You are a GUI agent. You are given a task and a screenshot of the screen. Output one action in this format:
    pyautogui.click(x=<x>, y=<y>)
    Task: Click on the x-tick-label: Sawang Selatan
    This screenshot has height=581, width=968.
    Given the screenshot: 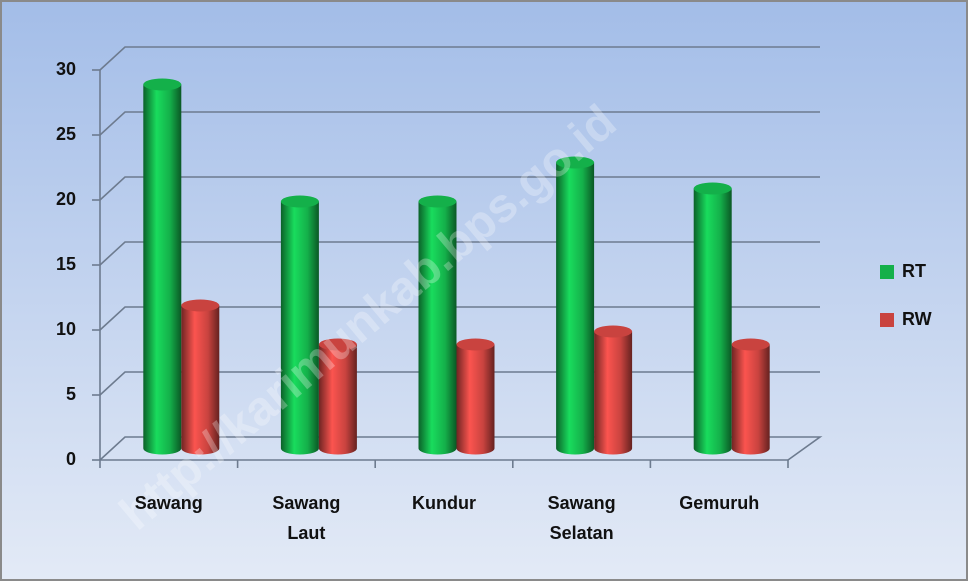 What is the action you would take?
    pyautogui.click(x=582, y=518)
    